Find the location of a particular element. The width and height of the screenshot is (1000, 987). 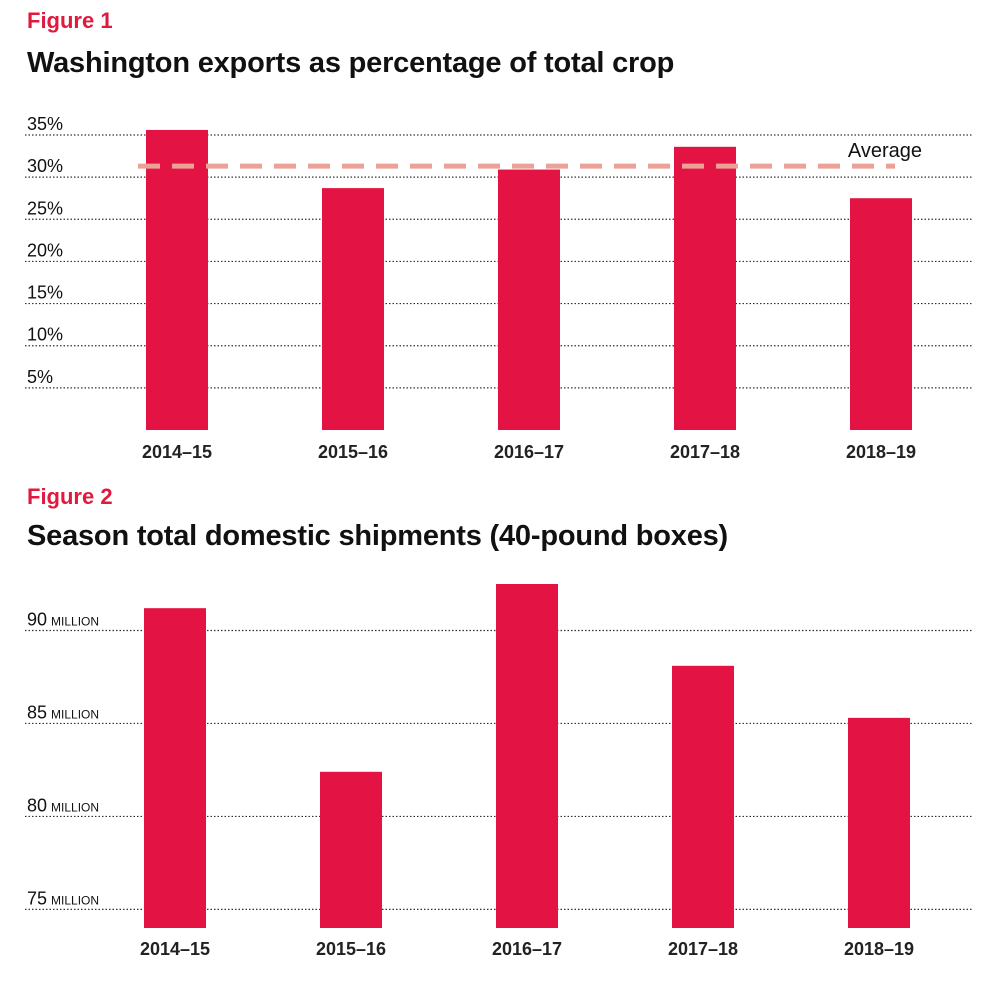

y-tick-label: 20% is located at coordinates (45, 250).